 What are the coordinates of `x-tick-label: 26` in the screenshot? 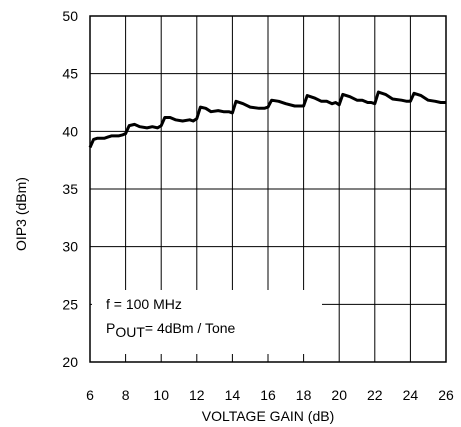 It's located at (446, 395).